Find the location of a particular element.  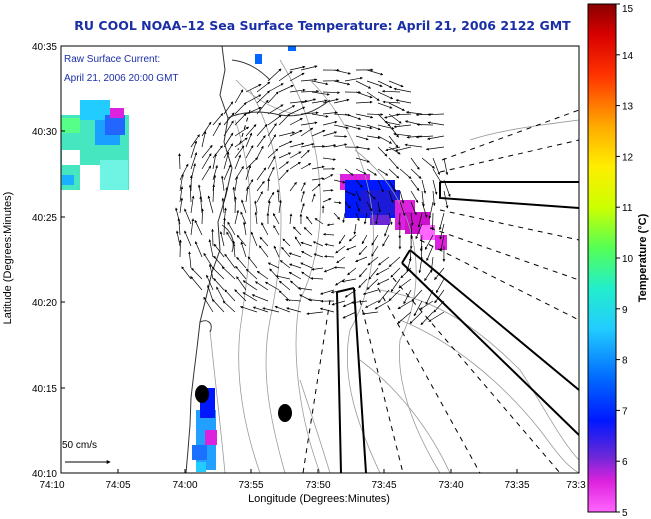

sst-patch-northwest is located at coordinates (95, 145).